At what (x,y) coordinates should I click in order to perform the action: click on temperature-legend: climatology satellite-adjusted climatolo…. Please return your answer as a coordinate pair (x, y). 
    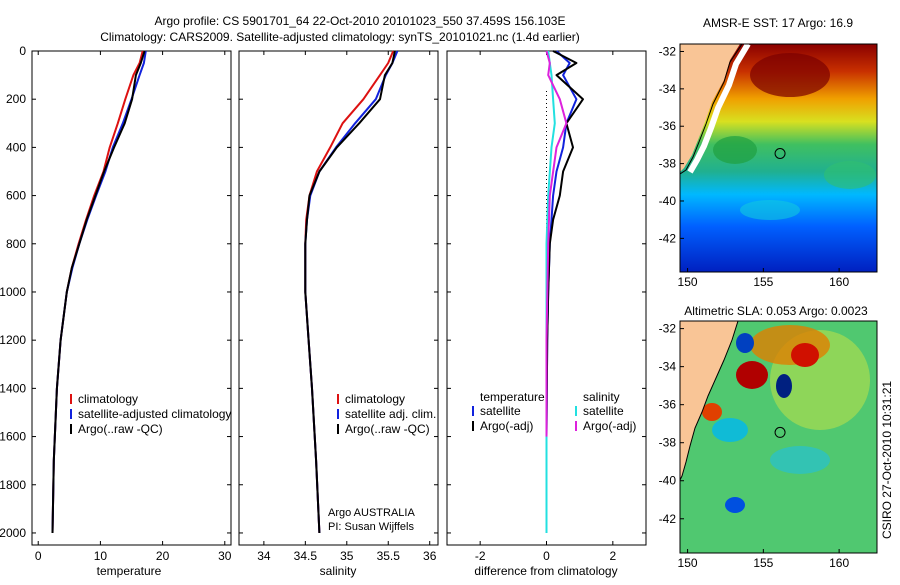
    Looking at the image, I should click on (150, 414).